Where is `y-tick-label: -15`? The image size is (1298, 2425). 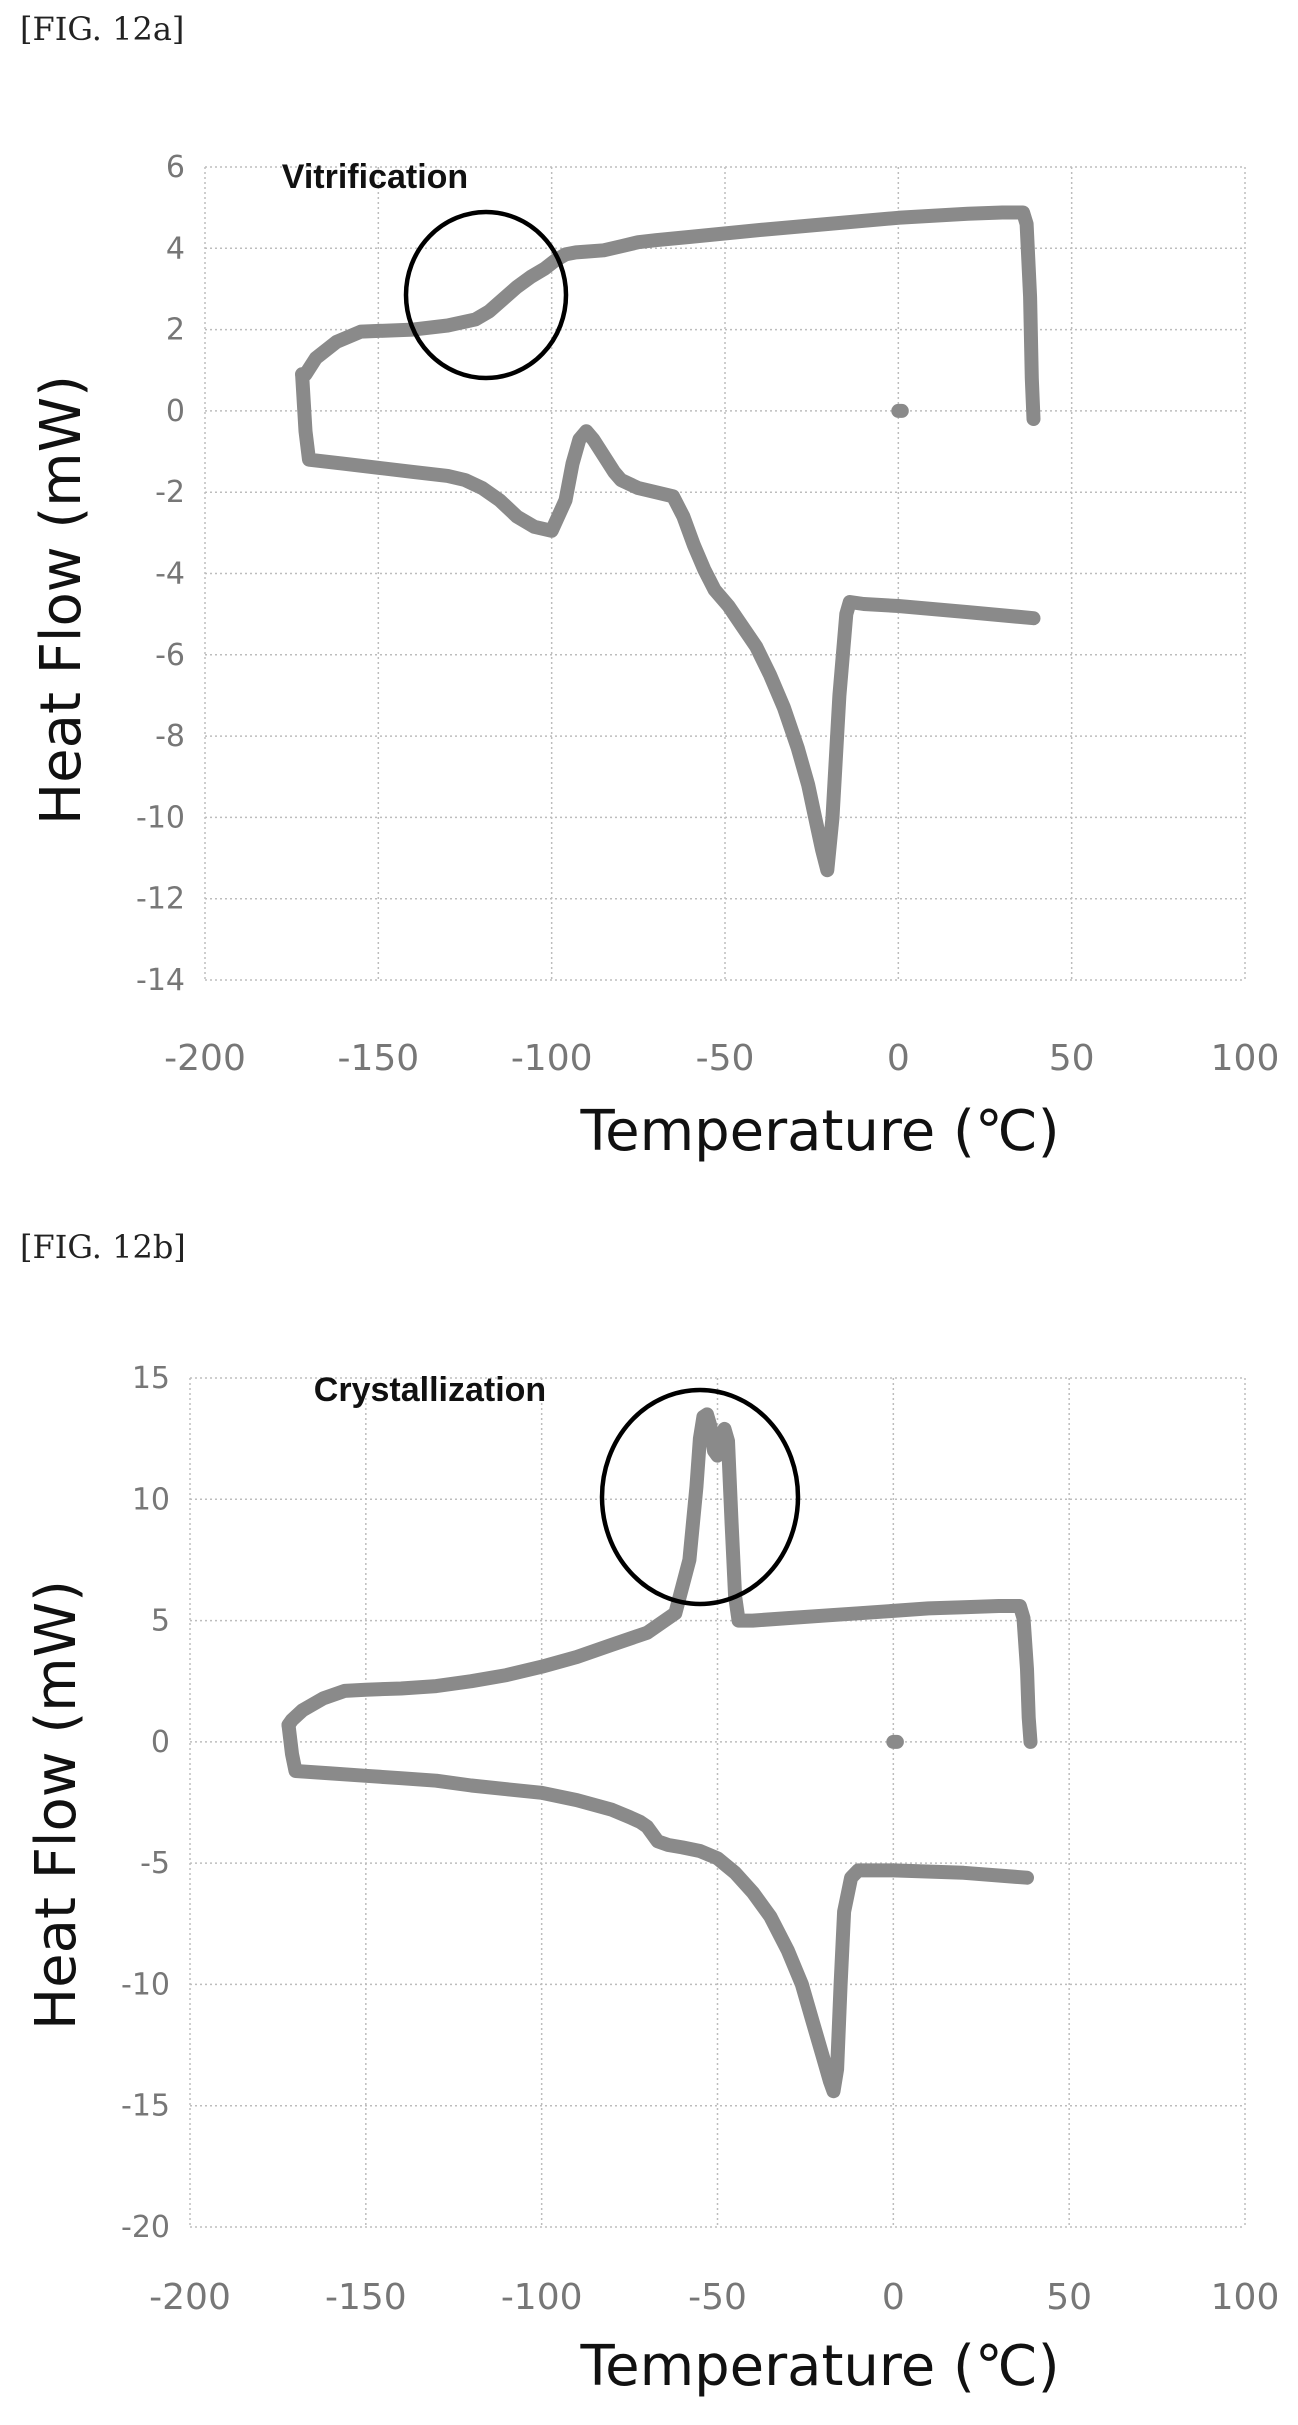 y-tick-label: -15 is located at coordinates (145, 2106).